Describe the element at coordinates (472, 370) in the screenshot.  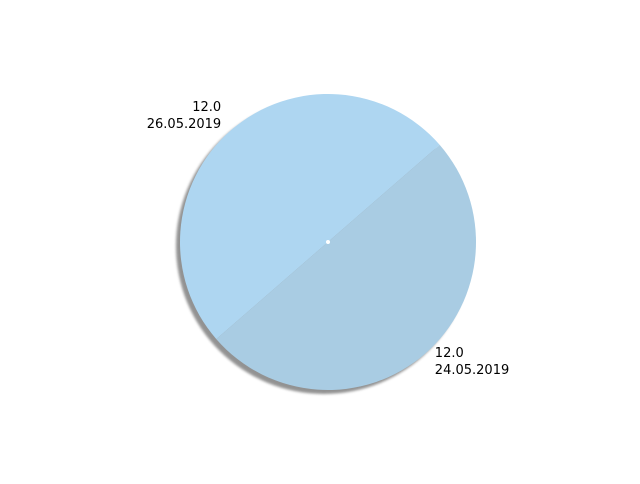
I see `pie-slice-date-label: 24.05.2019` at that location.